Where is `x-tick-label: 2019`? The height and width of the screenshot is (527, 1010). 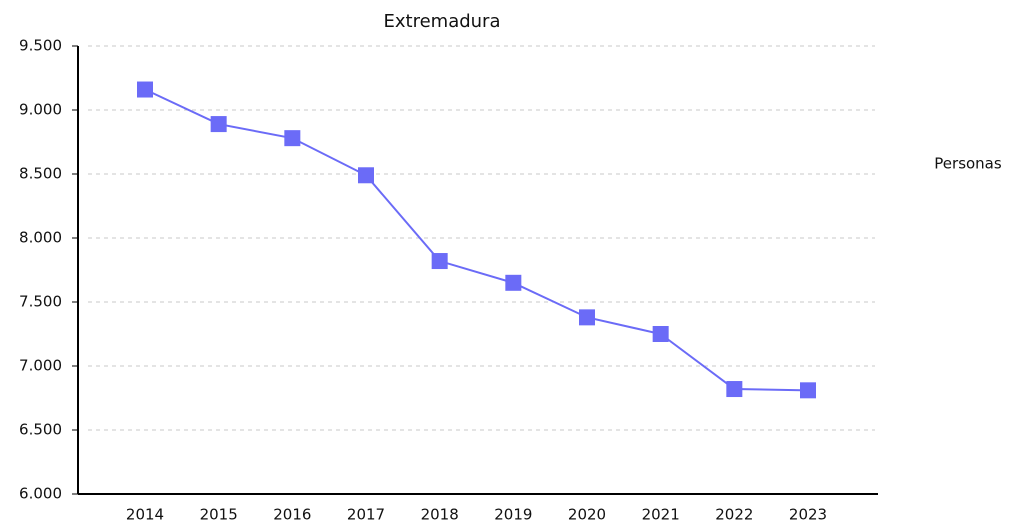 x-tick-label: 2019 is located at coordinates (513, 515).